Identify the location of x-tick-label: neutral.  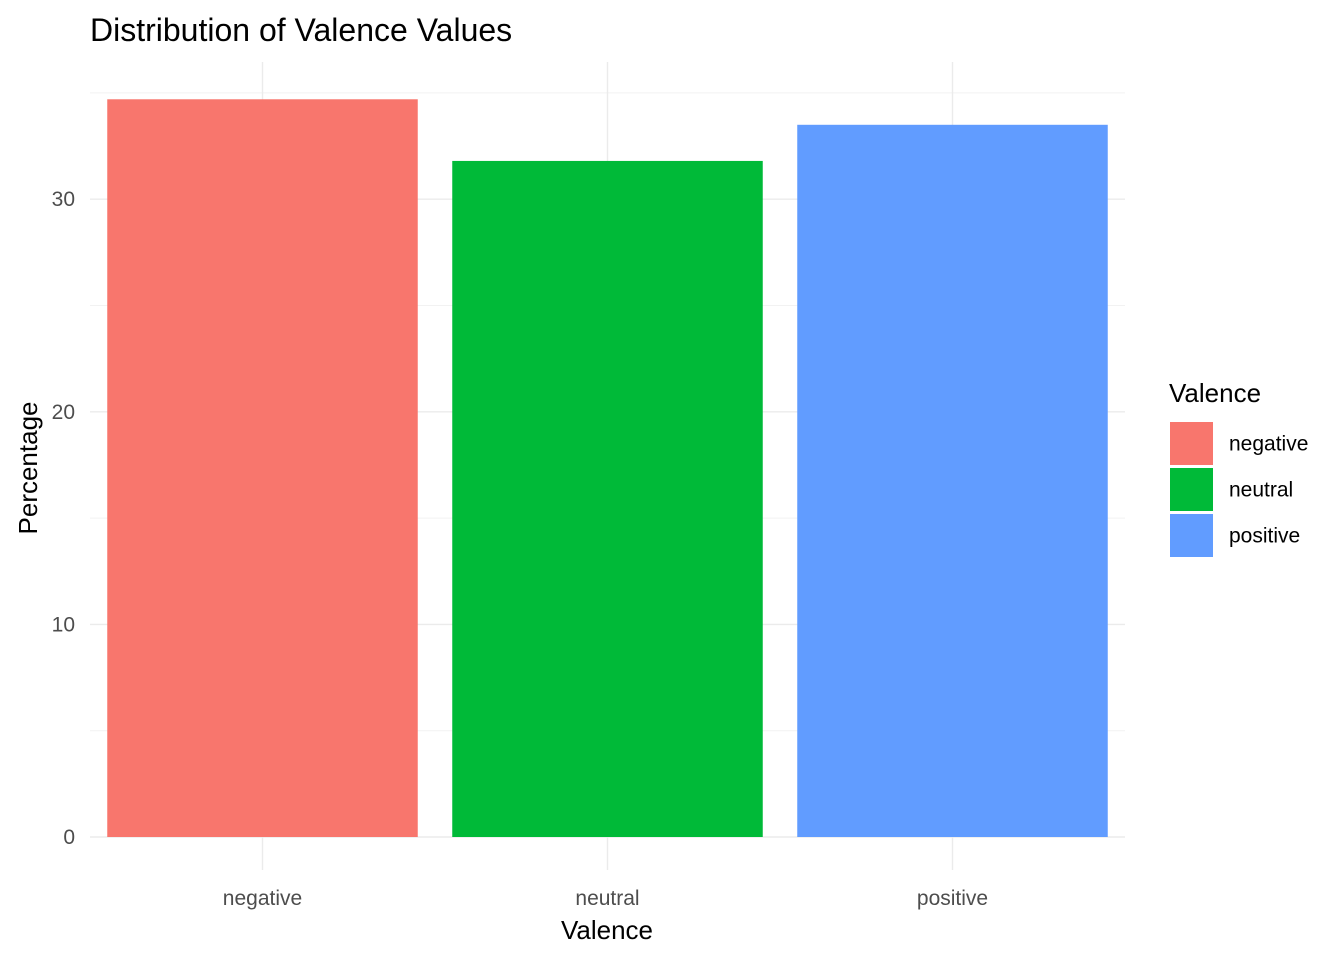
(607, 898).